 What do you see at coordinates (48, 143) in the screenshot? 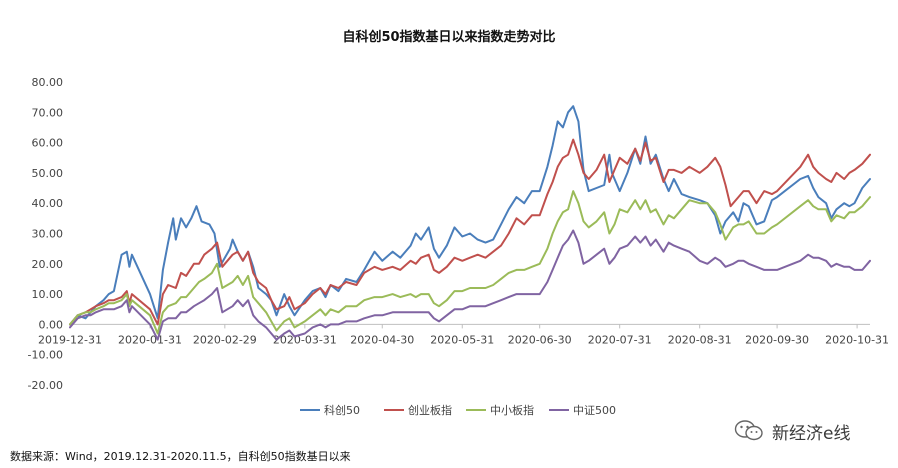
I see `y-tick-label: 60.00` at bounding box center [48, 143].